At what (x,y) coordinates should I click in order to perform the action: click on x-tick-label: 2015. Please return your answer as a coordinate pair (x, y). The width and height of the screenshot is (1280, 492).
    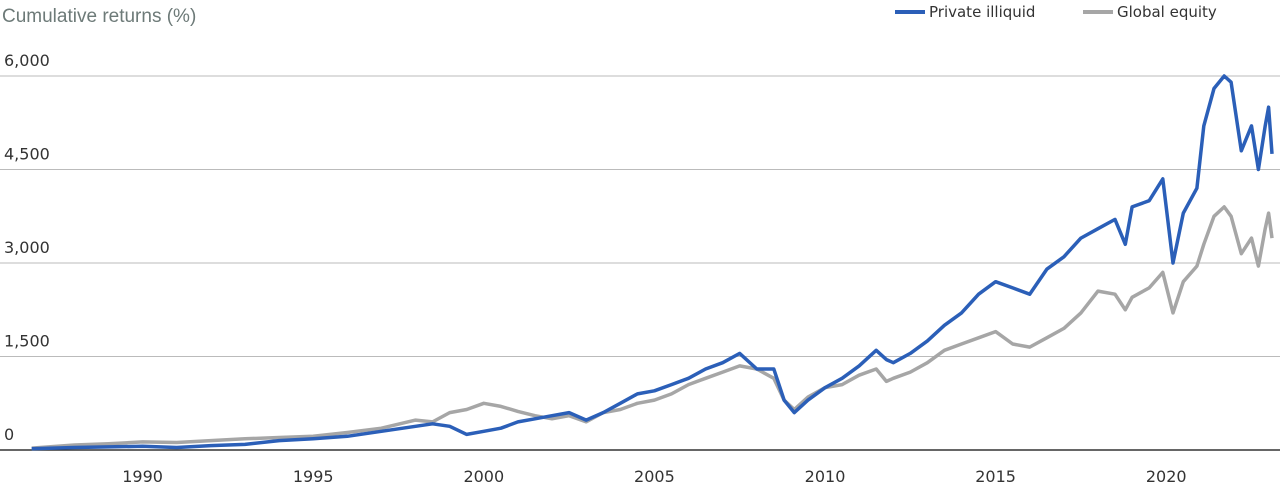
    Looking at the image, I should click on (995, 476).